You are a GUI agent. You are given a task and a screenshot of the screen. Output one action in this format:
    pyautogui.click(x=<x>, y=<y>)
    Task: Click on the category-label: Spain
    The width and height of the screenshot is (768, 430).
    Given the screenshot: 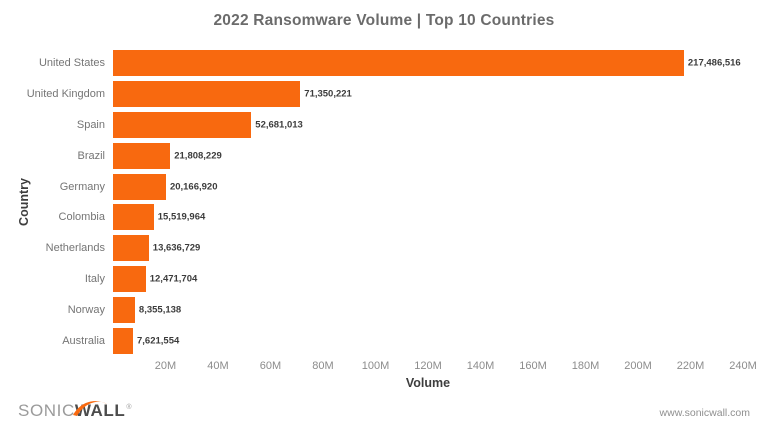 What is the action you would take?
    pyautogui.click(x=90, y=124)
    